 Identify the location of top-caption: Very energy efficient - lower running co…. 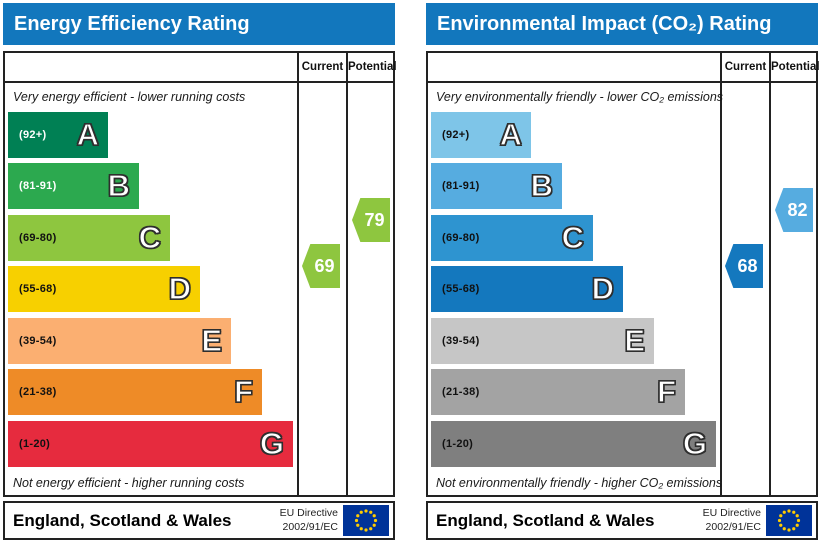
(129, 97).